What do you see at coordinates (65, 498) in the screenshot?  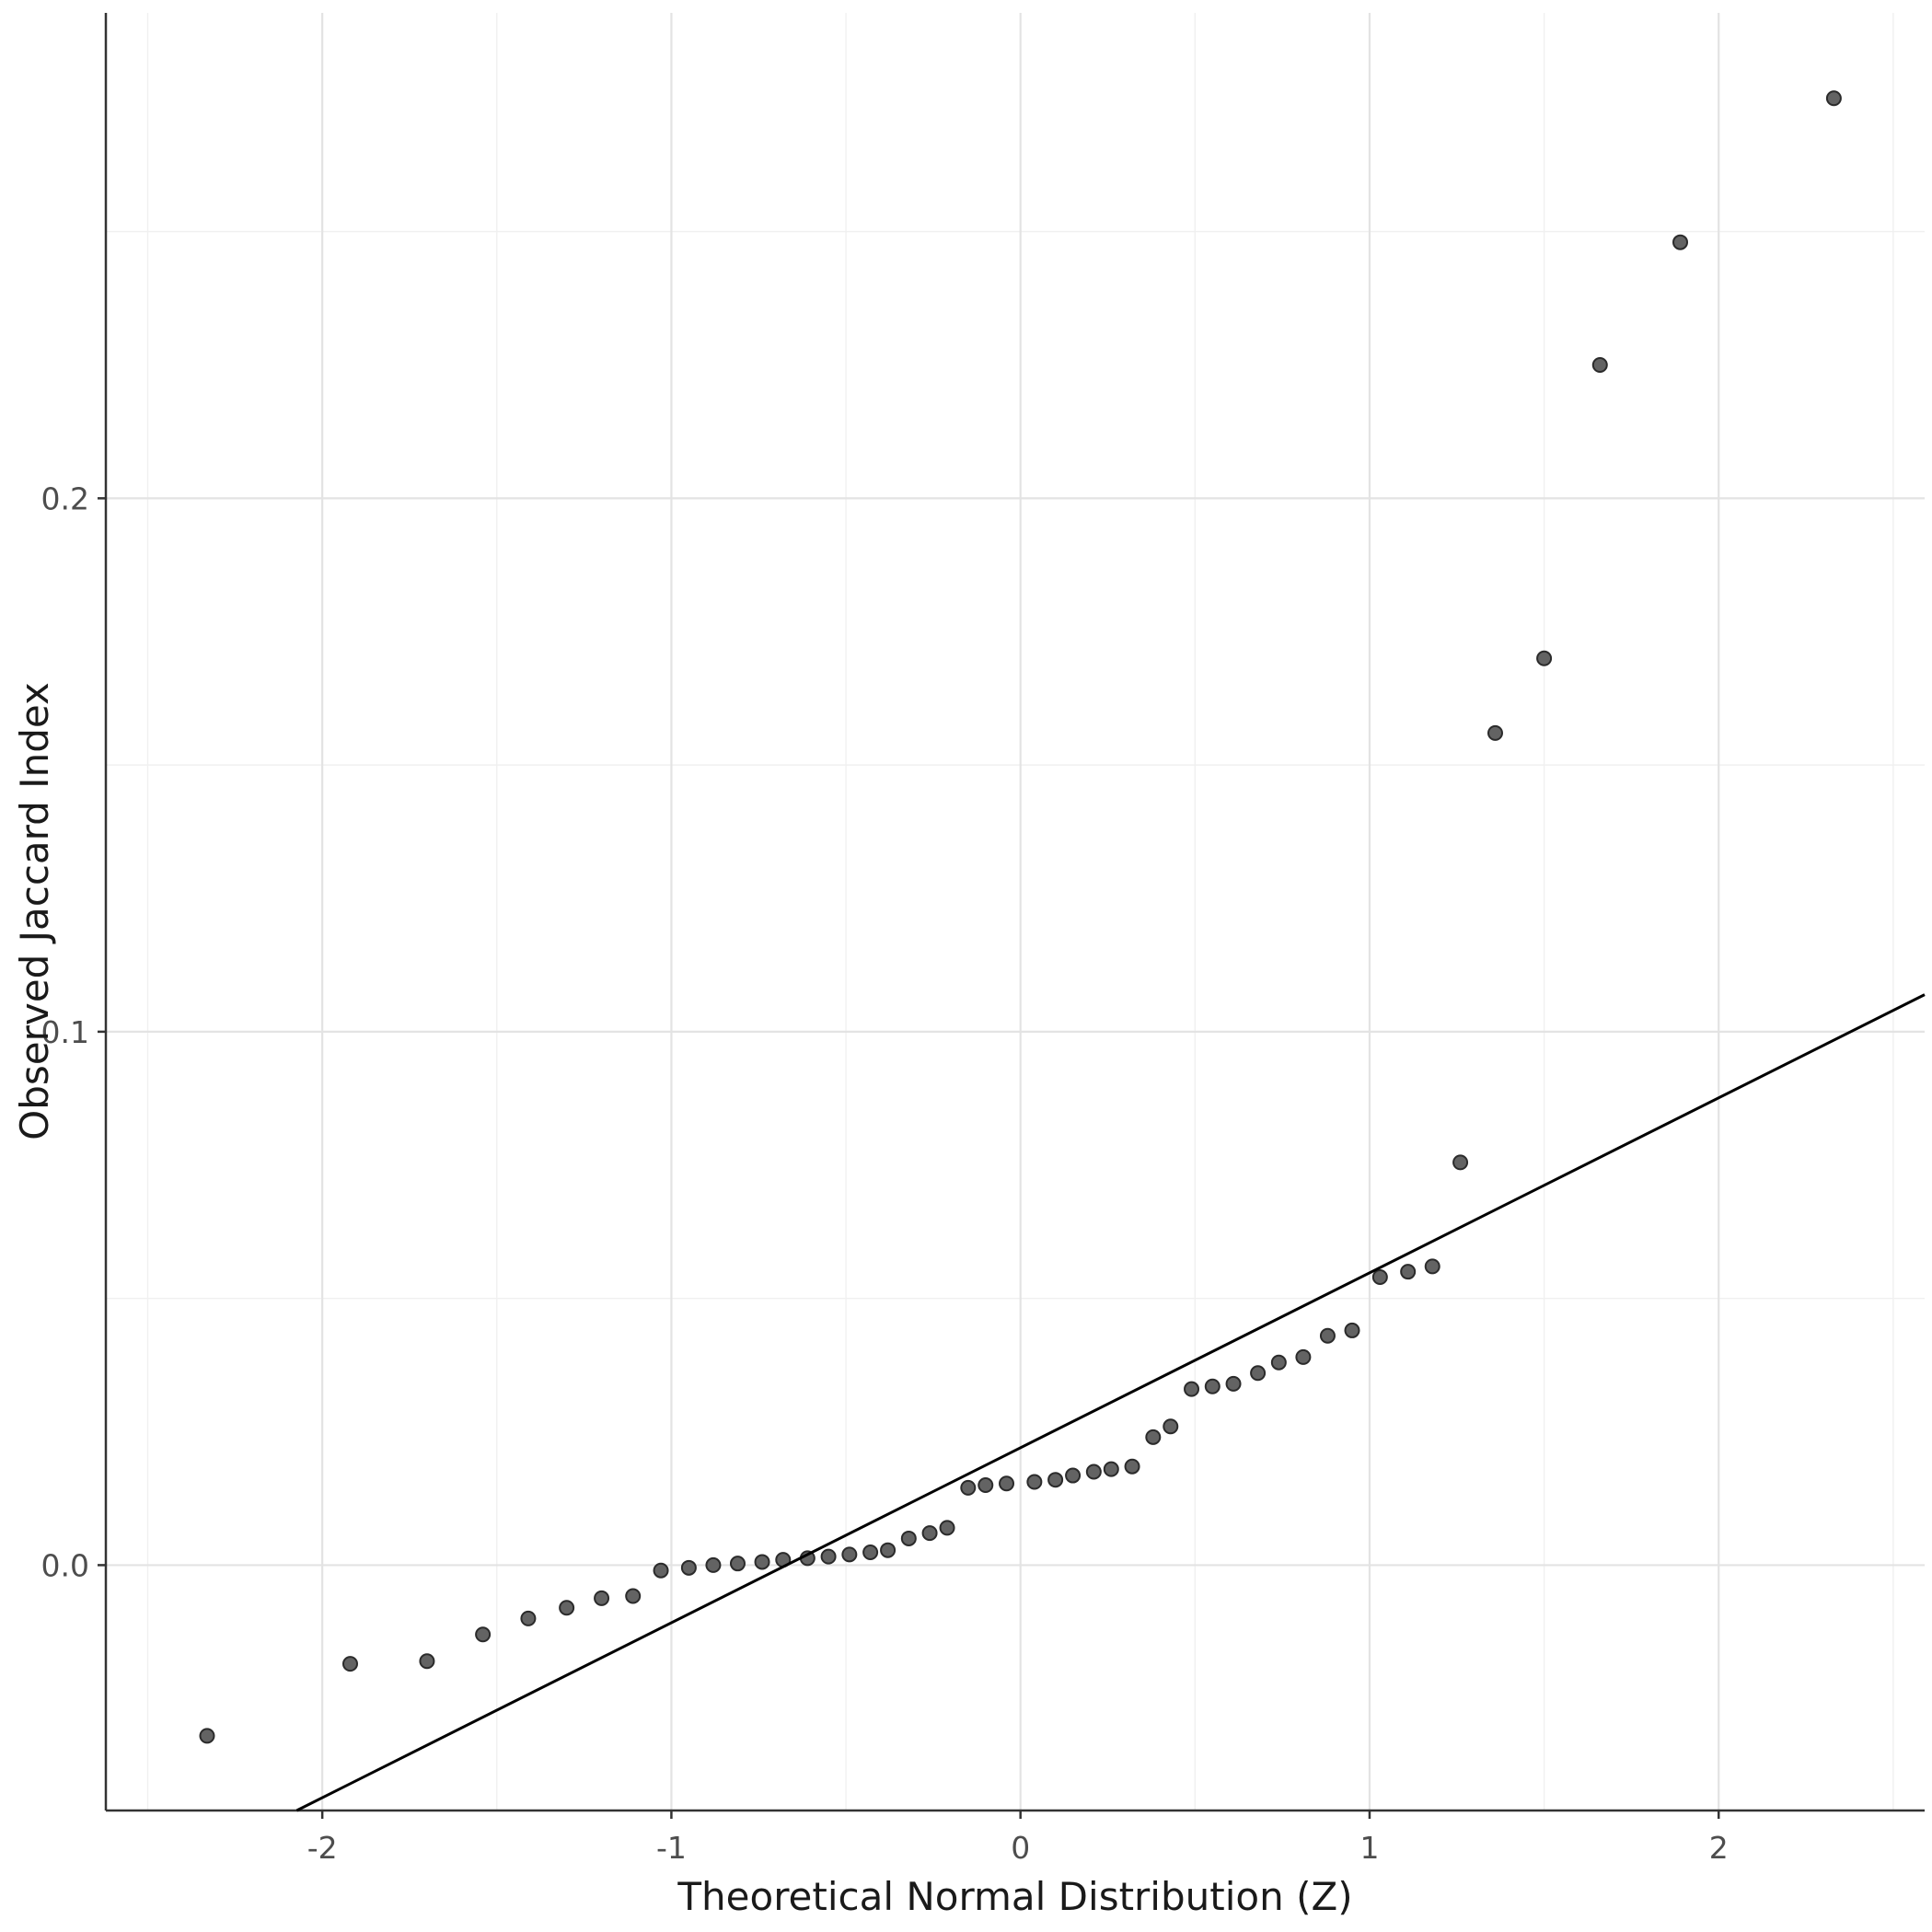 I see `y-tick-label: 0.2` at bounding box center [65, 498].